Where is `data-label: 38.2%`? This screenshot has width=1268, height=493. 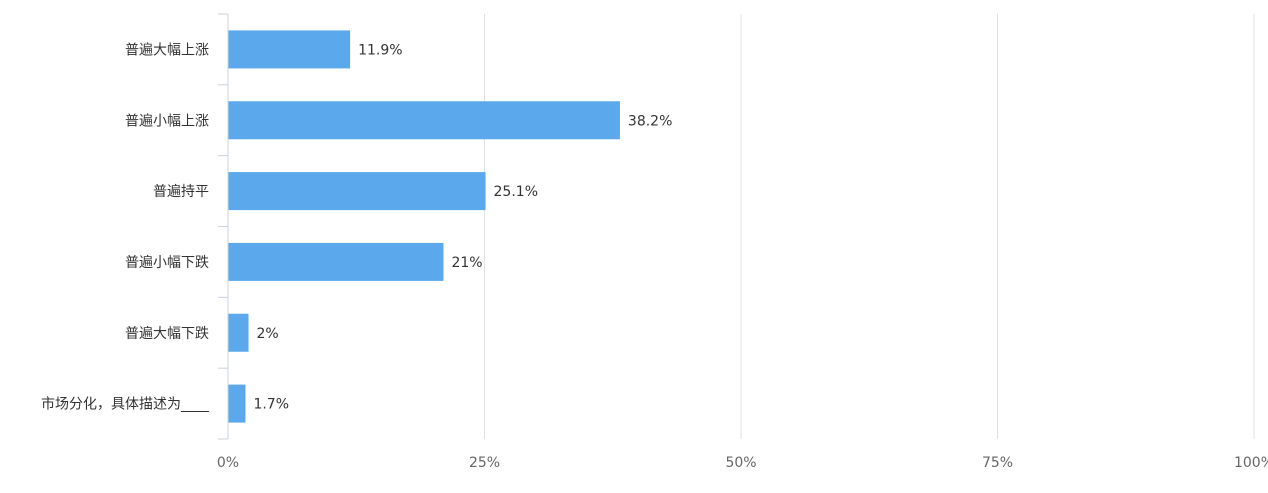 data-label: 38.2% is located at coordinates (650, 121).